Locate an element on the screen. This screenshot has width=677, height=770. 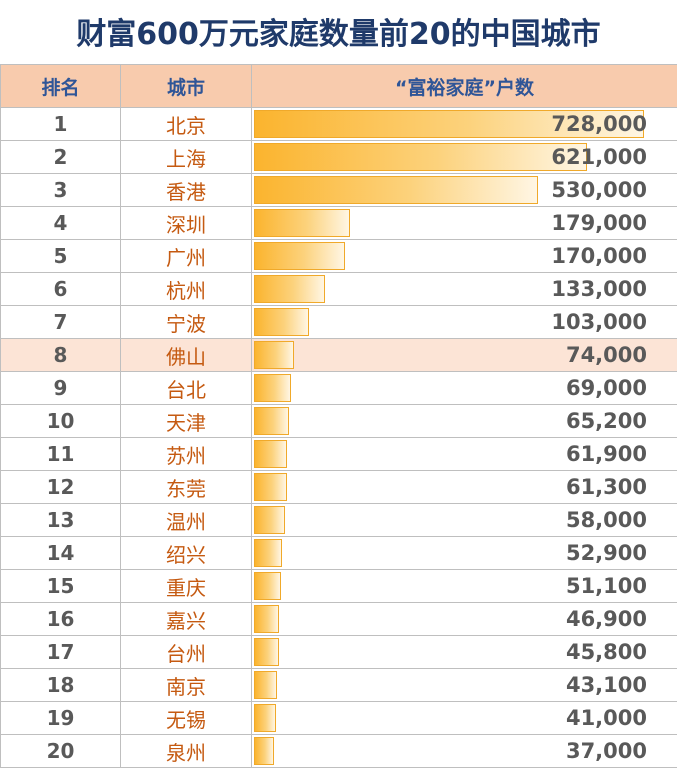
data-label: 61,900 is located at coordinates (606, 454).